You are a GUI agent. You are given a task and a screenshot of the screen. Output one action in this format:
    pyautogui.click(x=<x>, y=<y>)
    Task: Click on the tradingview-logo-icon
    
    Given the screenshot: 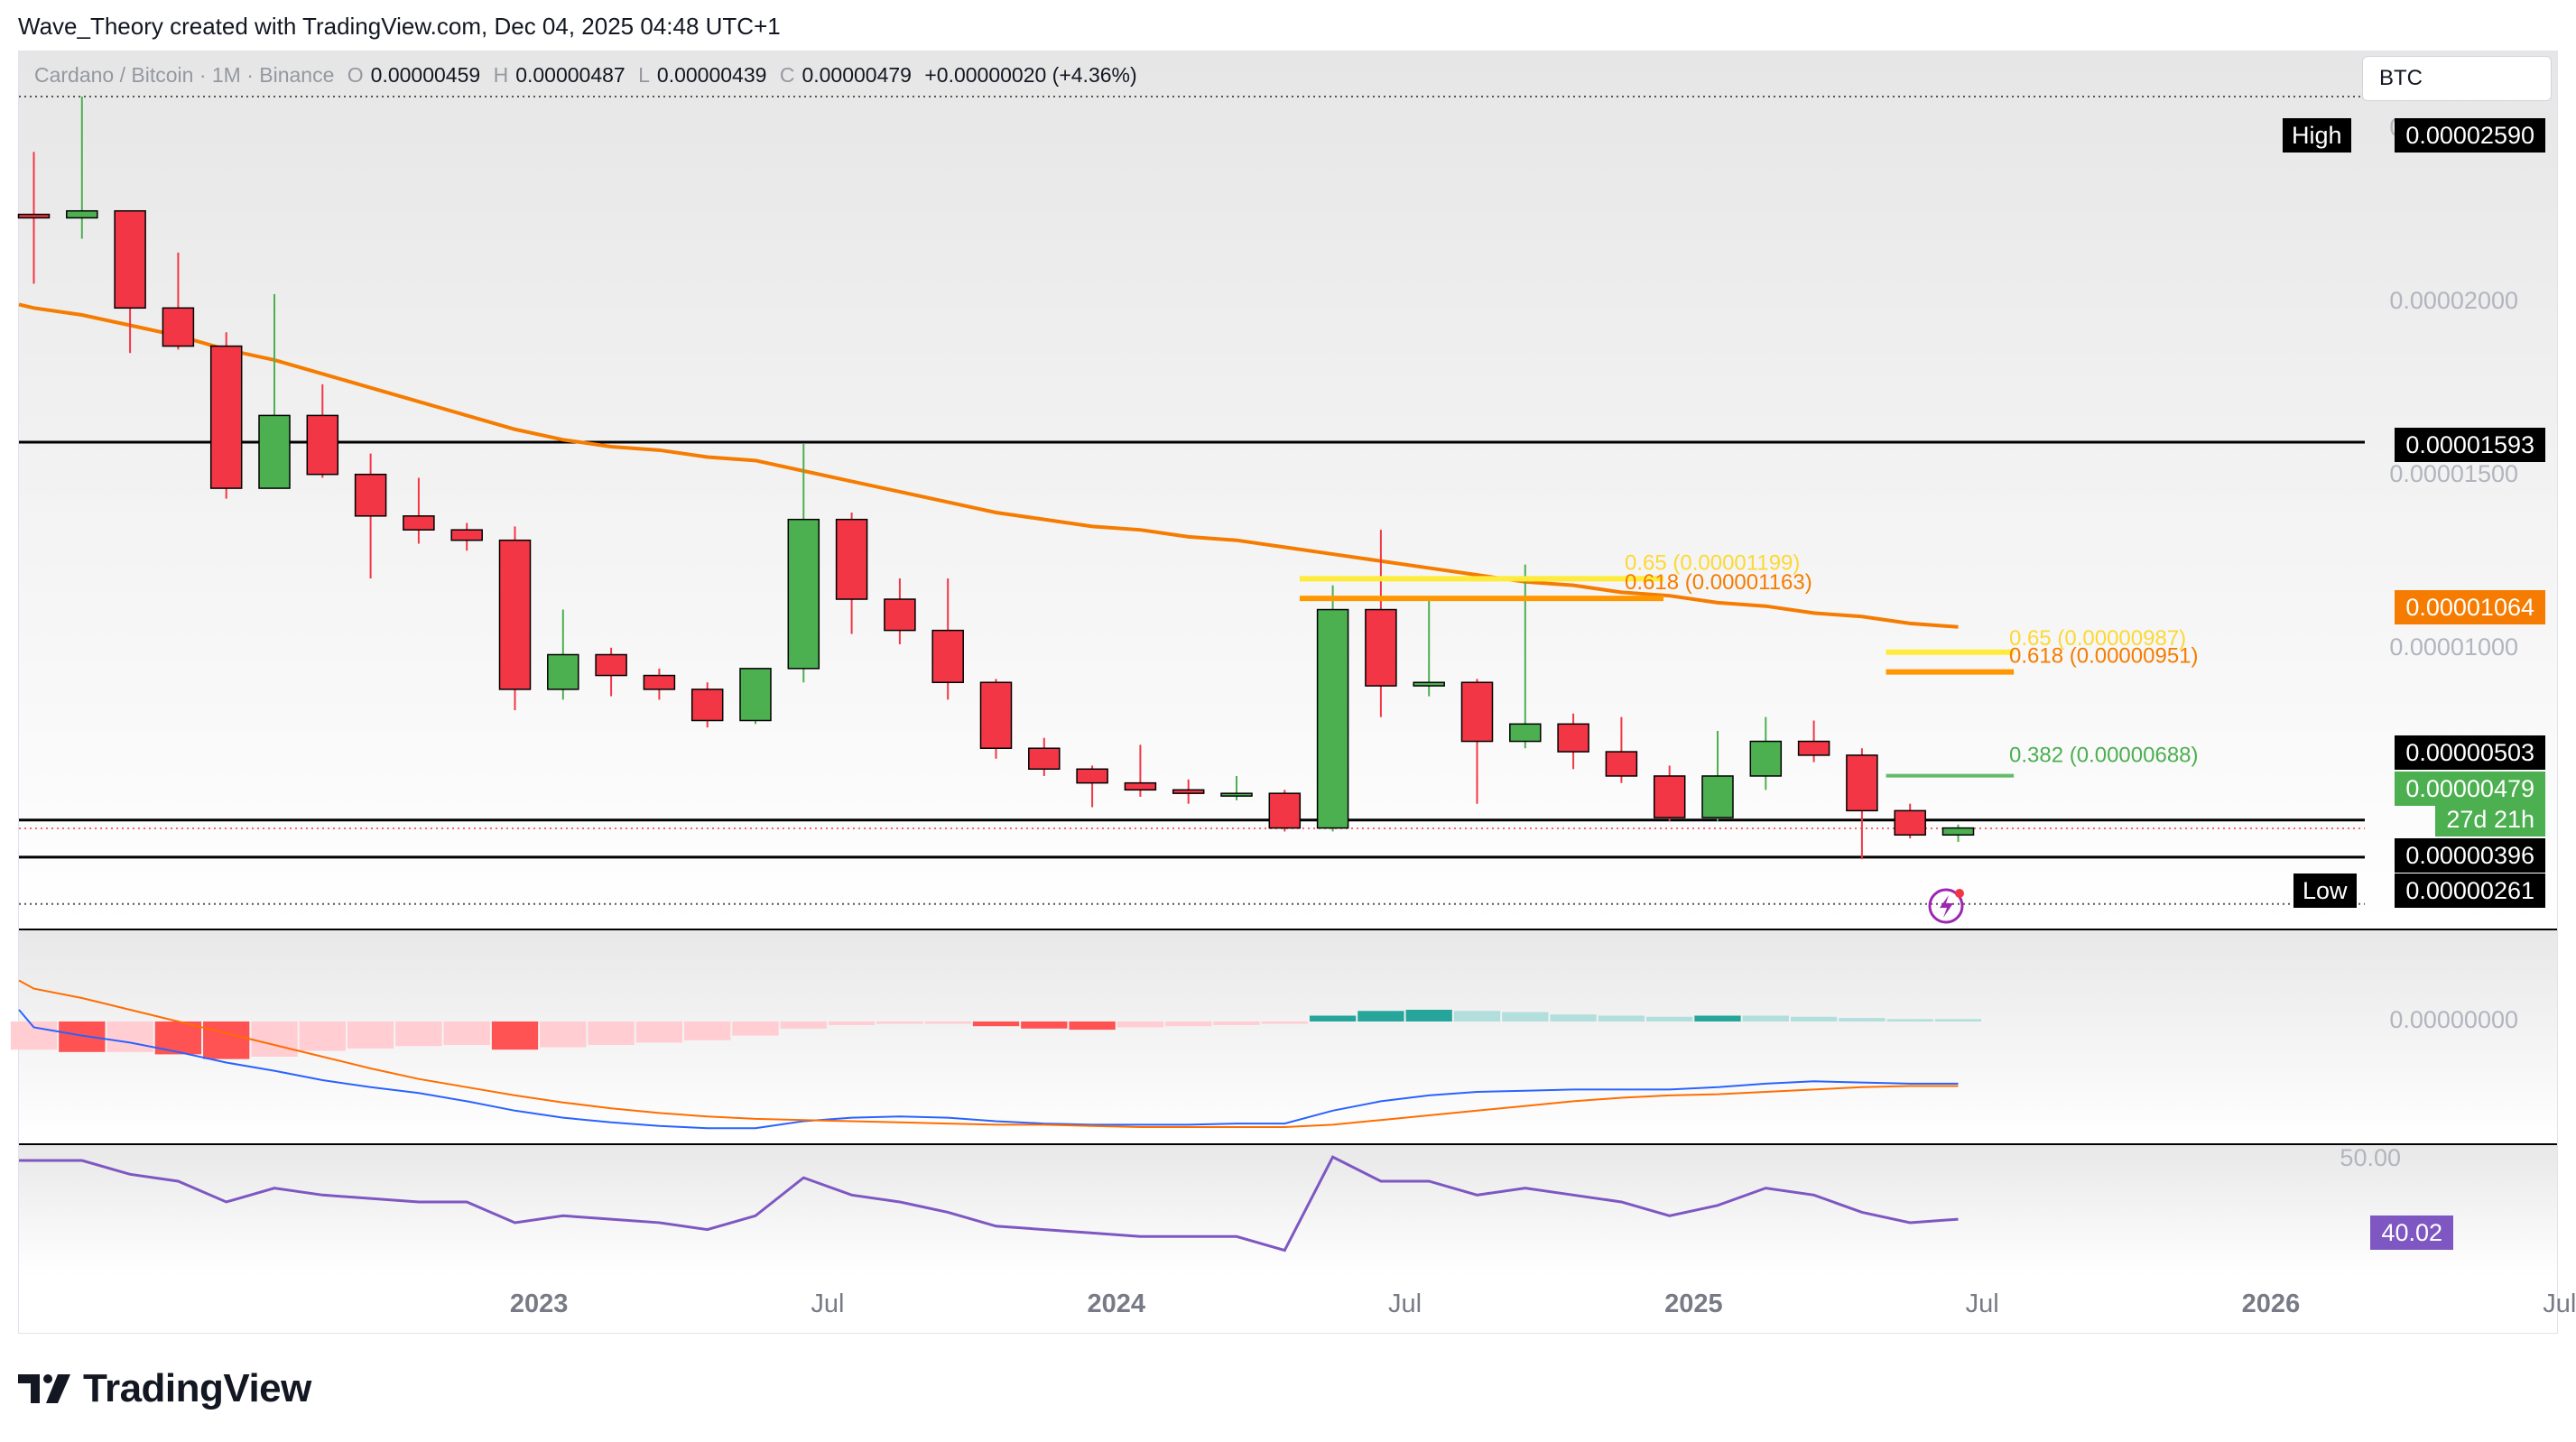 What is the action you would take?
    pyautogui.click(x=44, y=1388)
    